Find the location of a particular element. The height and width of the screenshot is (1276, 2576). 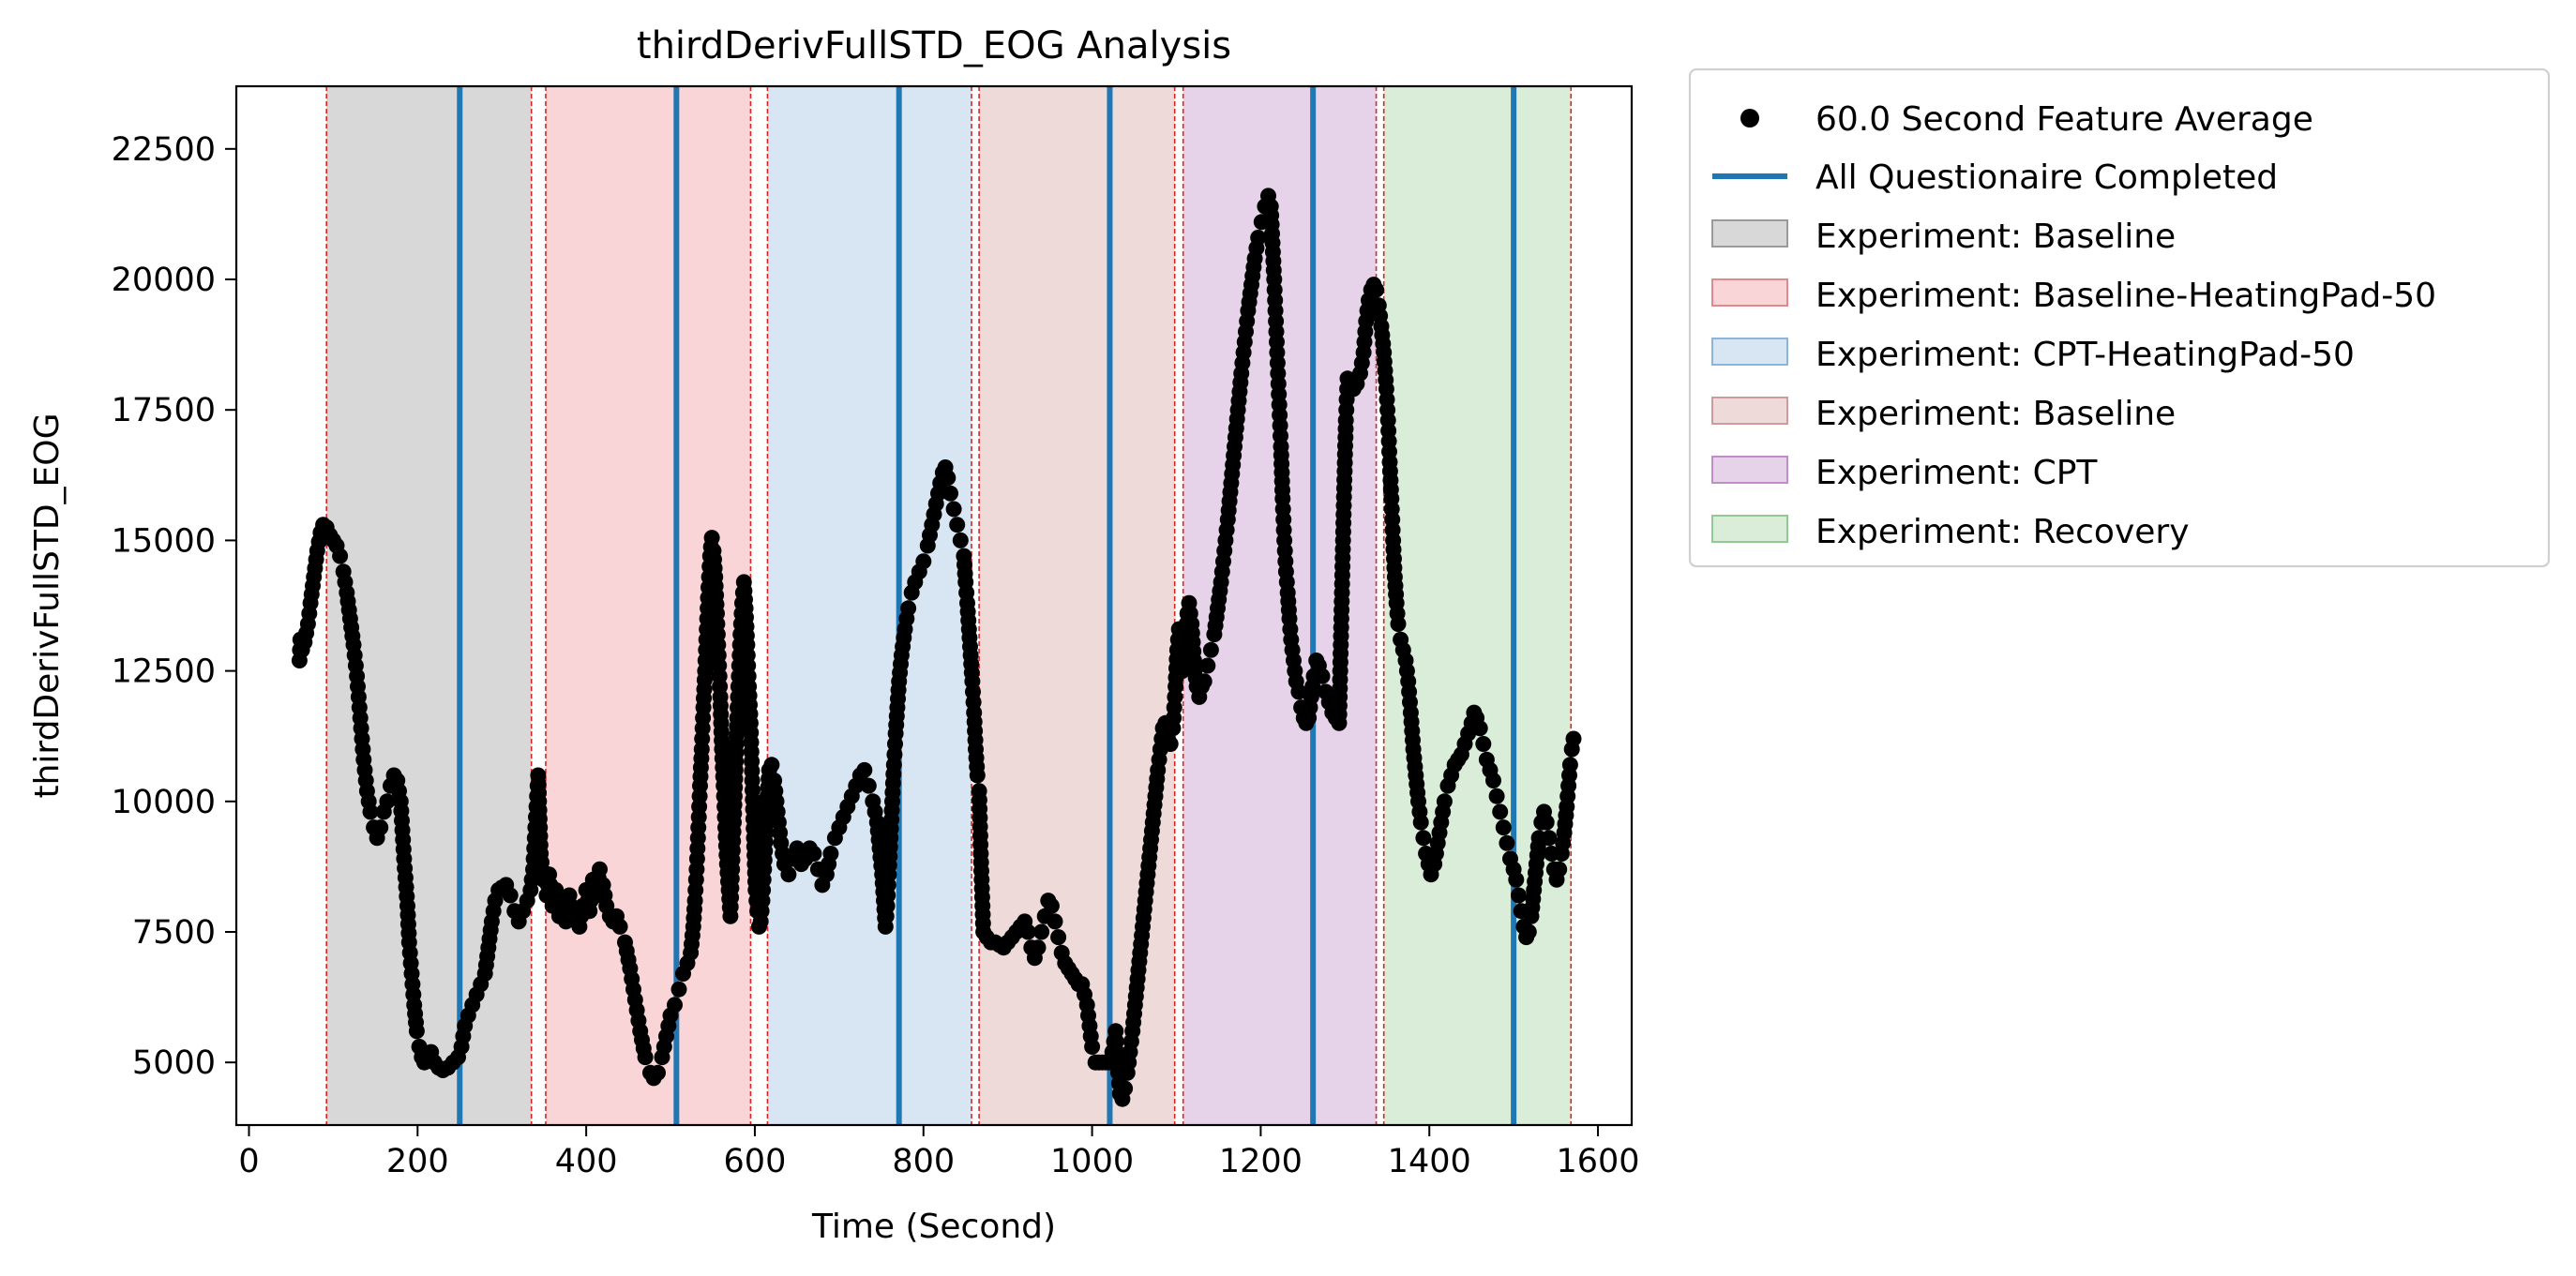

x-tick-label: 400 is located at coordinates (586, 1161).